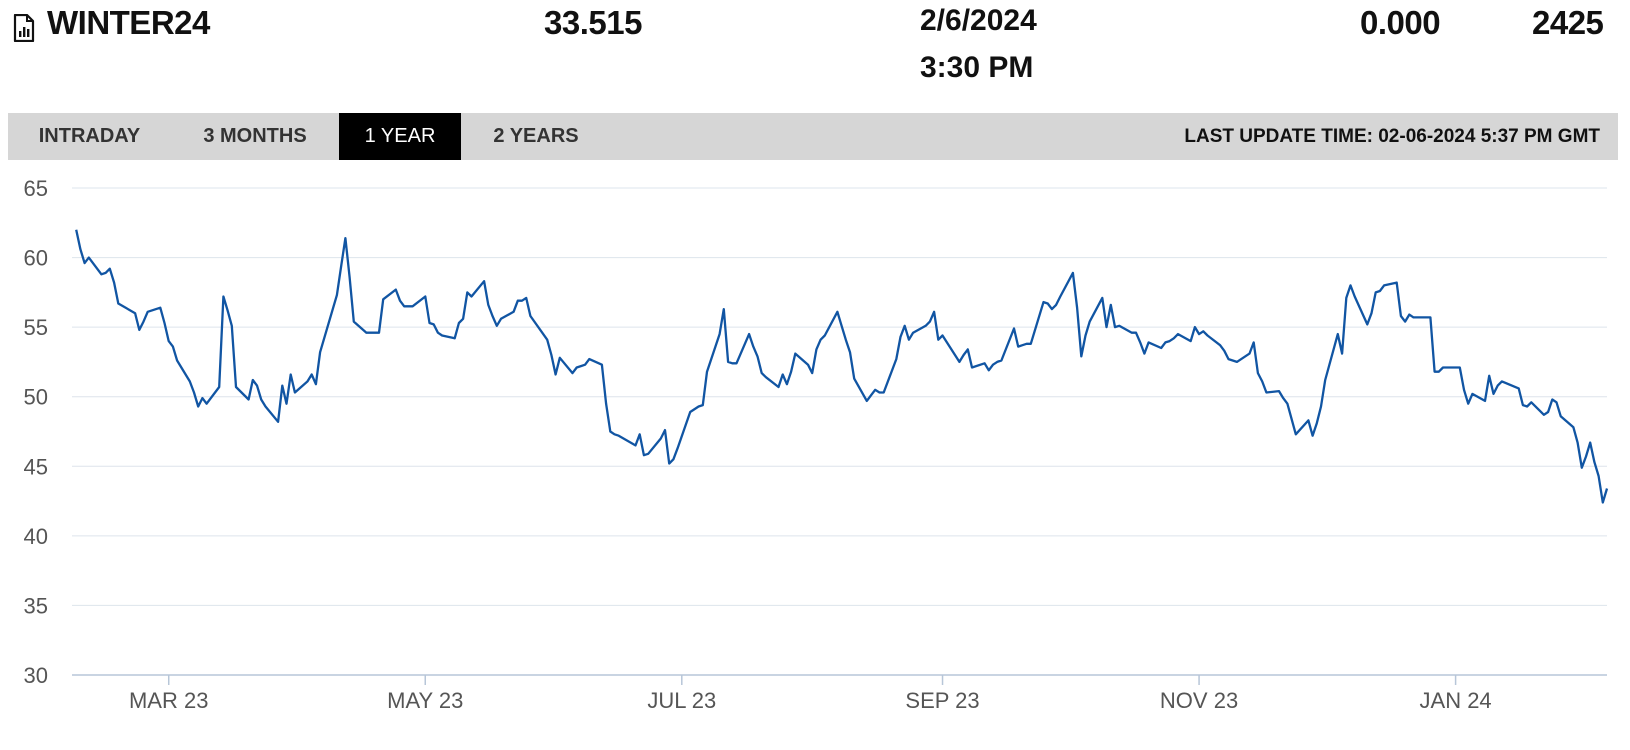  What do you see at coordinates (942, 700) in the screenshot?
I see `x-tick-label: SEP 23` at bounding box center [942, 700].